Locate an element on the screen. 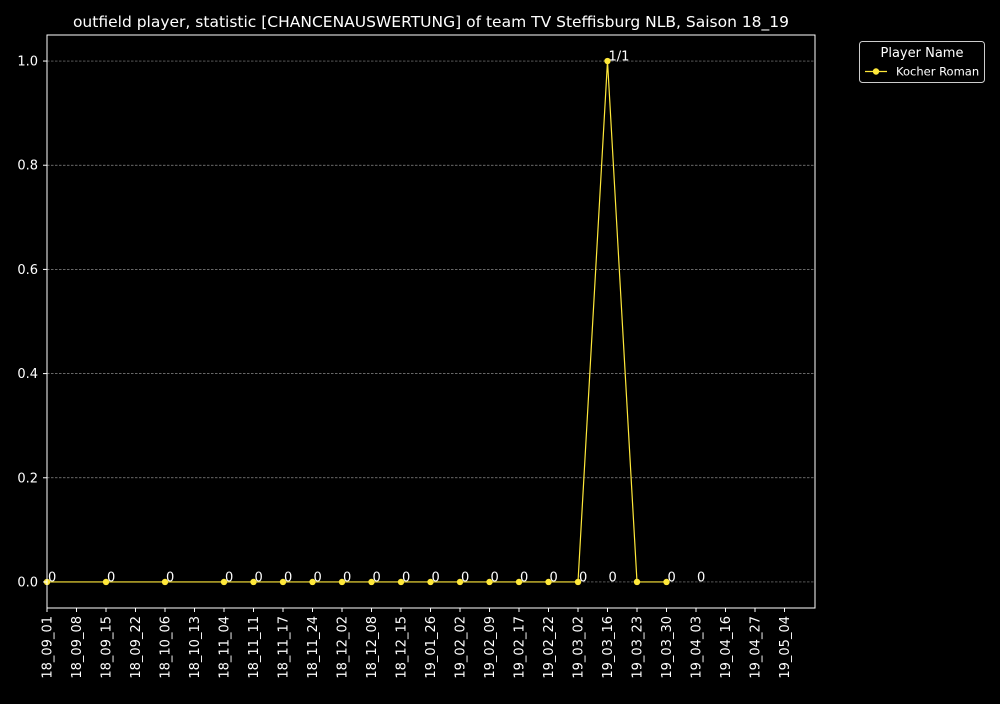 The height and width of the screenshot is (704, 1000). x-tick-label: 19_03_16 is located at coordinates (608, 647).